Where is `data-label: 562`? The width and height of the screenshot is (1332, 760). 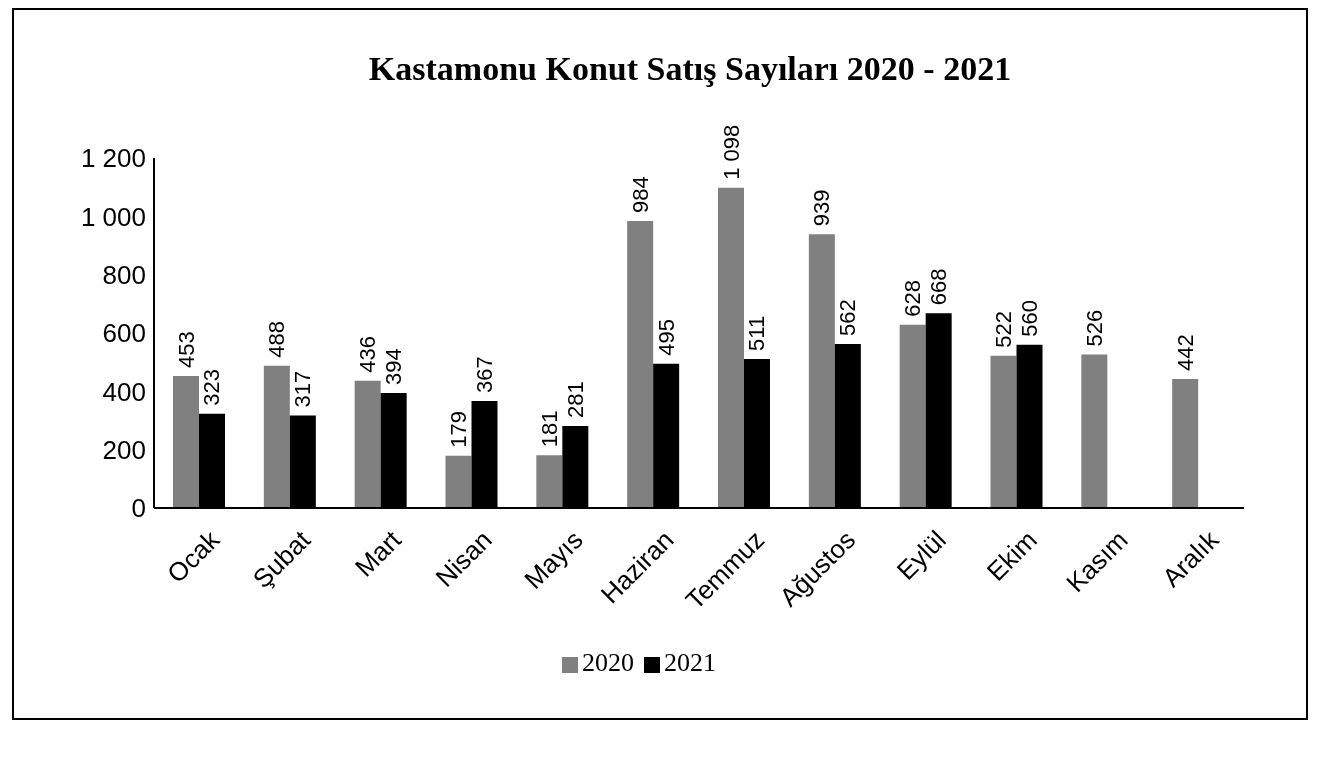 data-label: 562 is located at coordinates (848, 318).